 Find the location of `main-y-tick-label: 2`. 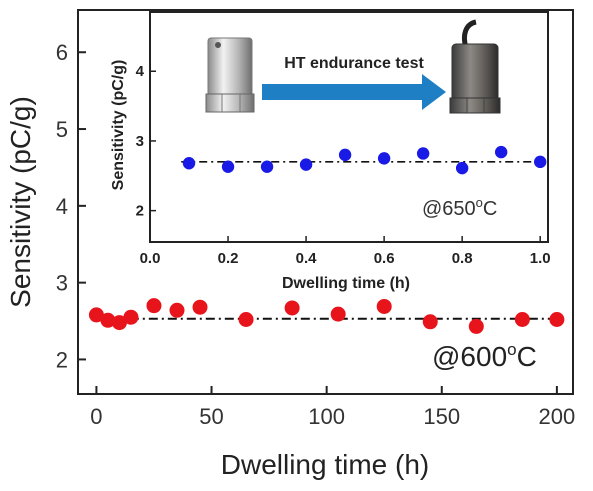

main-y-tick-label: 2 is located at coordinates (62, 359).